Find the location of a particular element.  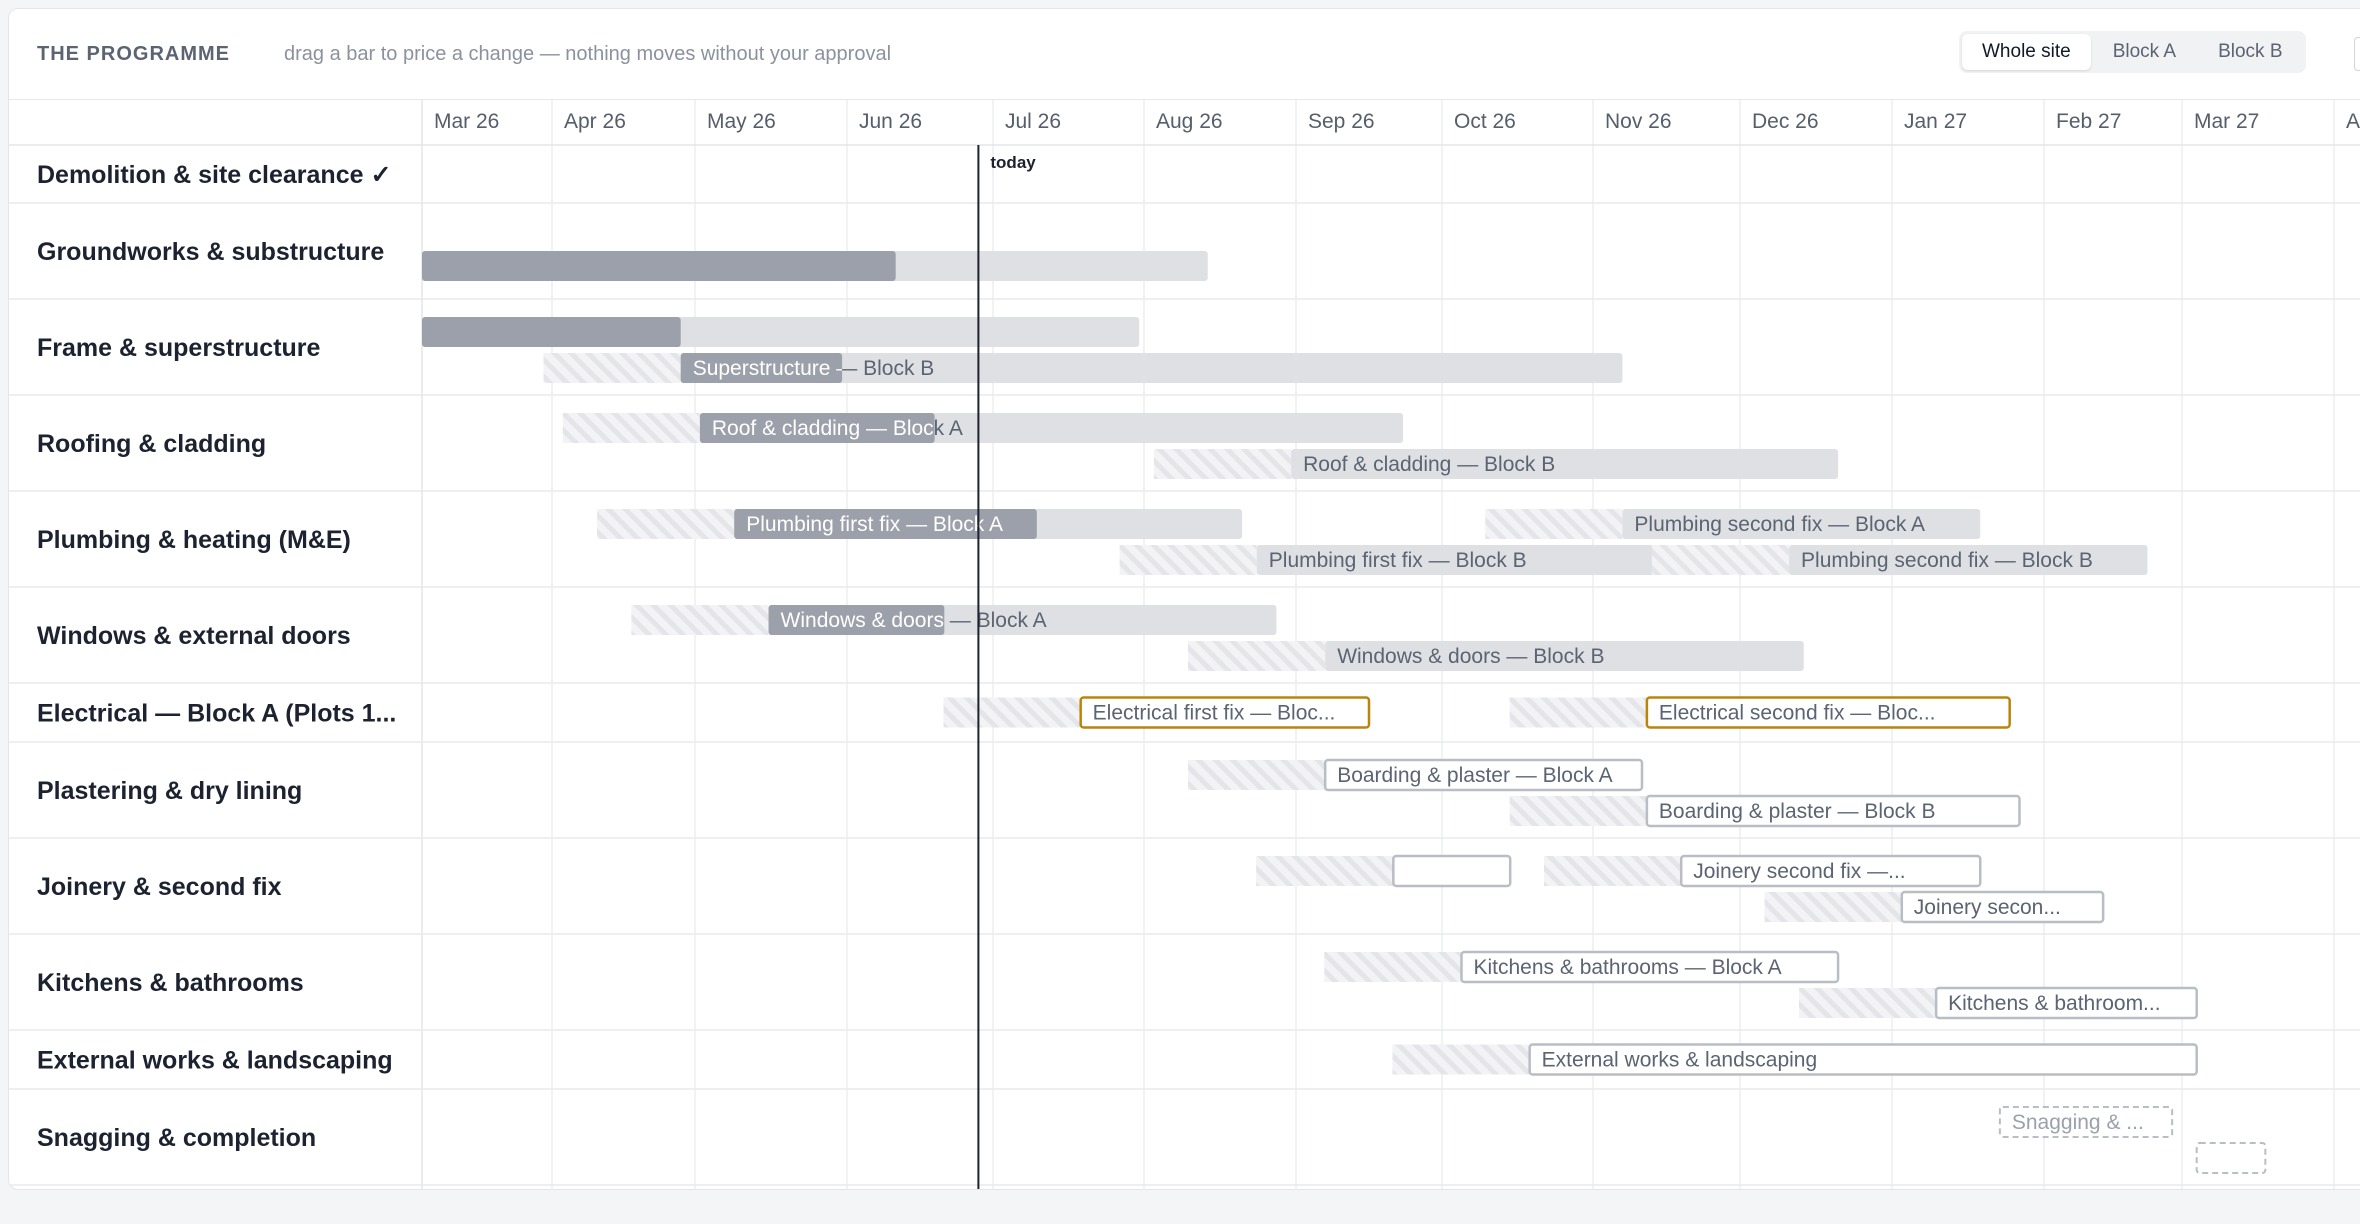

month-label: Mar 26 is located at coordinates (466, 121).